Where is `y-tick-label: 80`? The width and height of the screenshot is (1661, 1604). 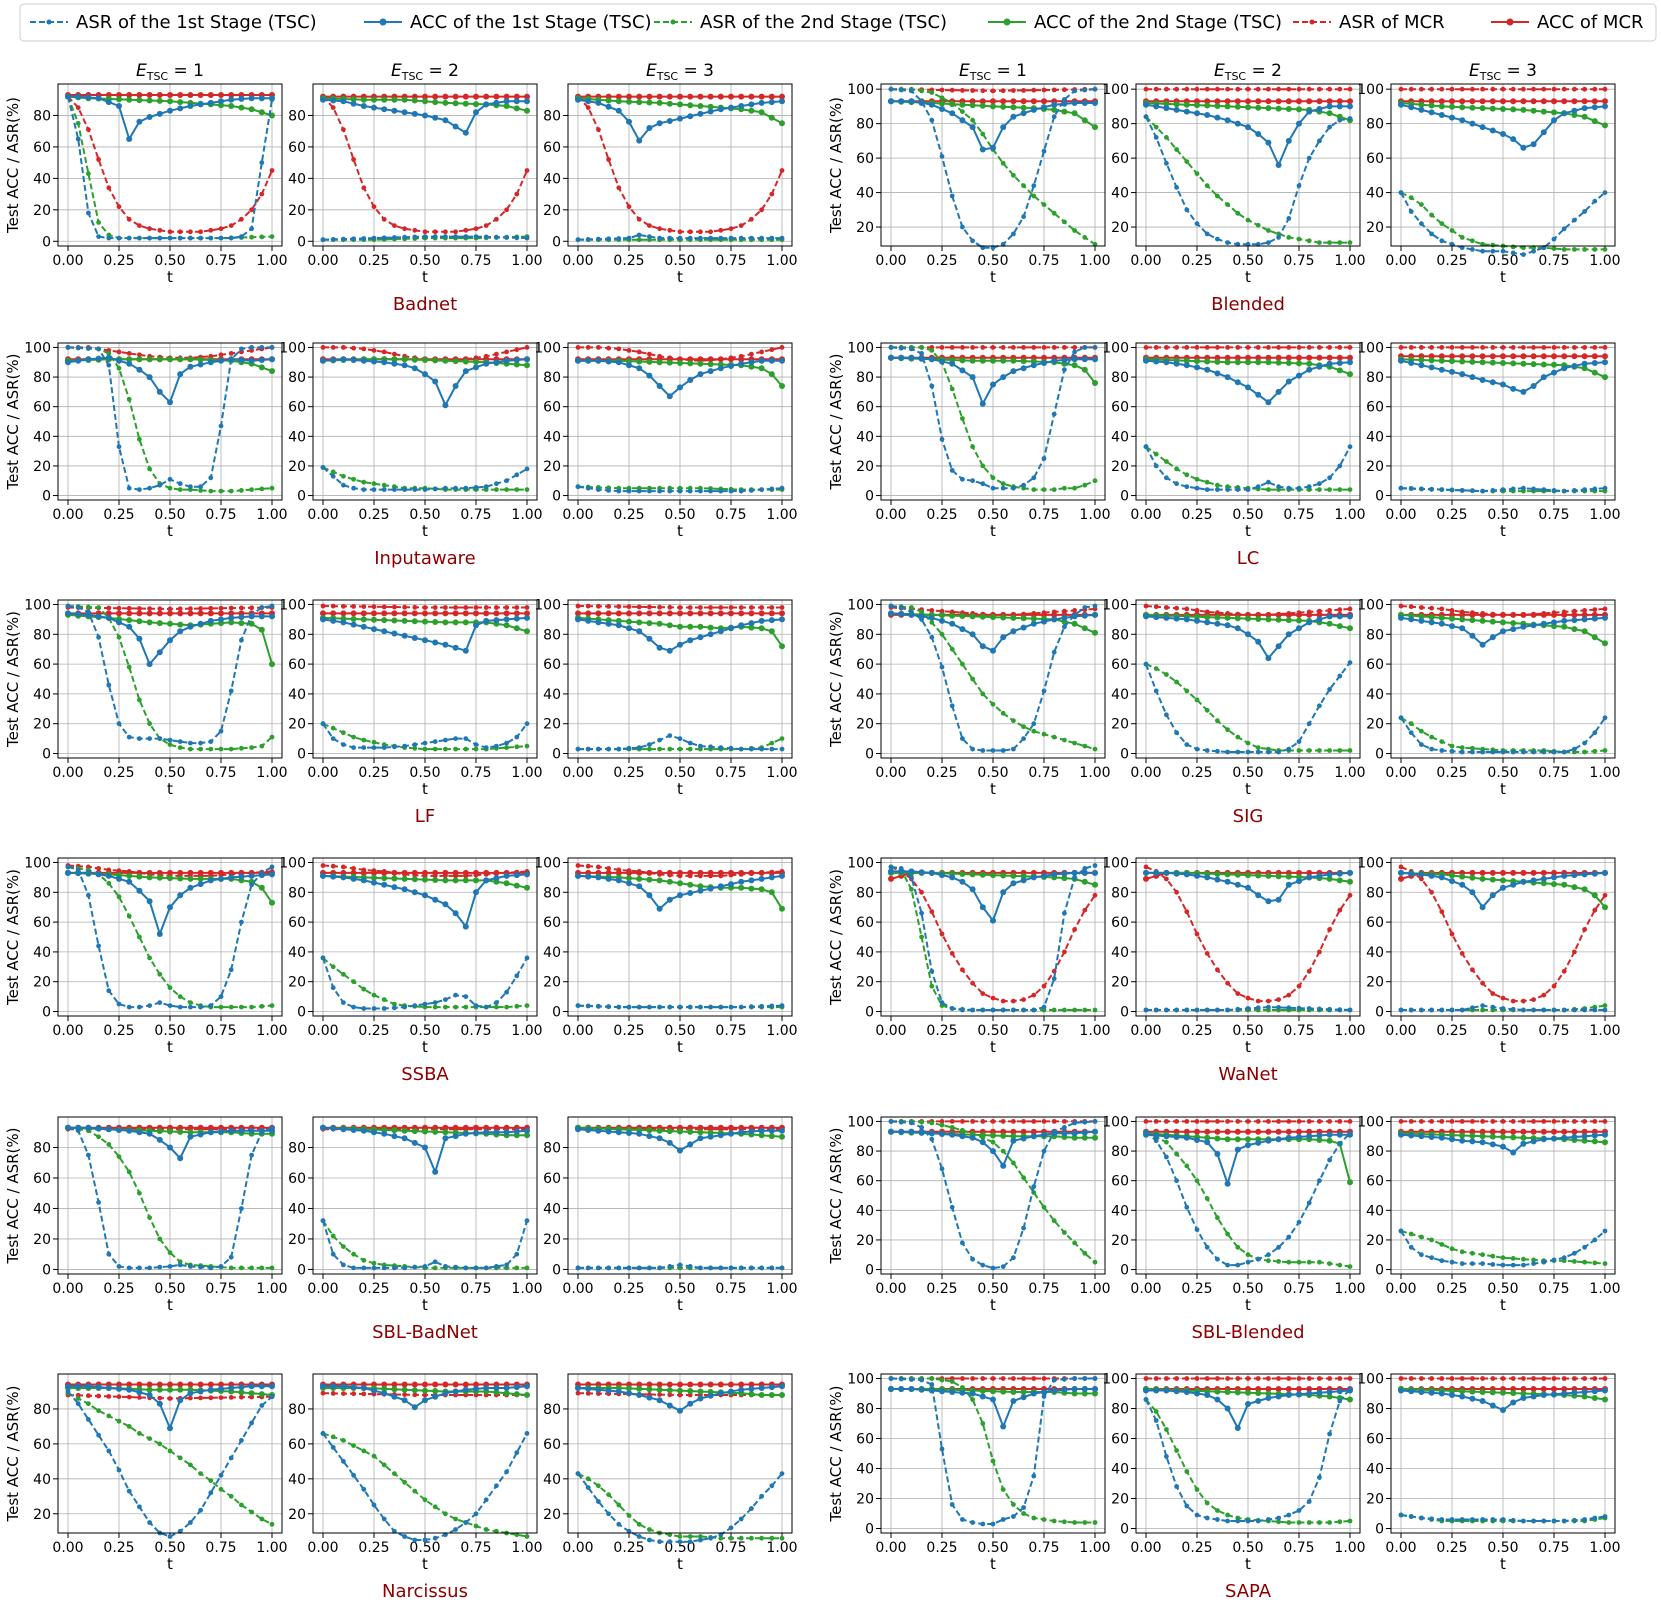
y-tick-label: 80 is located at coordinates (42, 1148).